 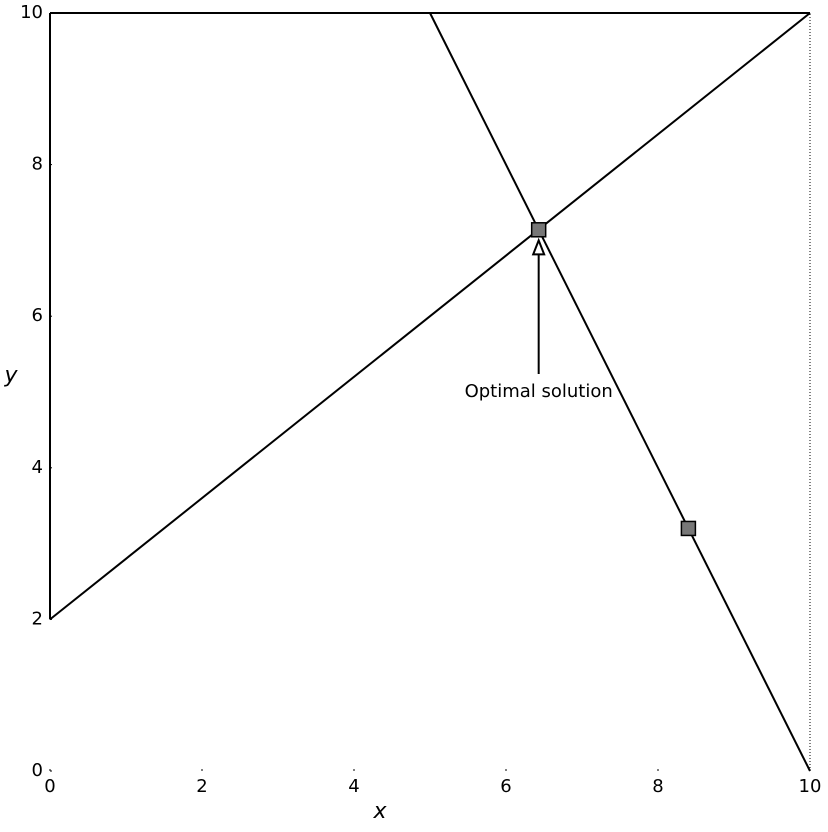 I want to click on annotation-arrow-head, so click(x=538, y=246).